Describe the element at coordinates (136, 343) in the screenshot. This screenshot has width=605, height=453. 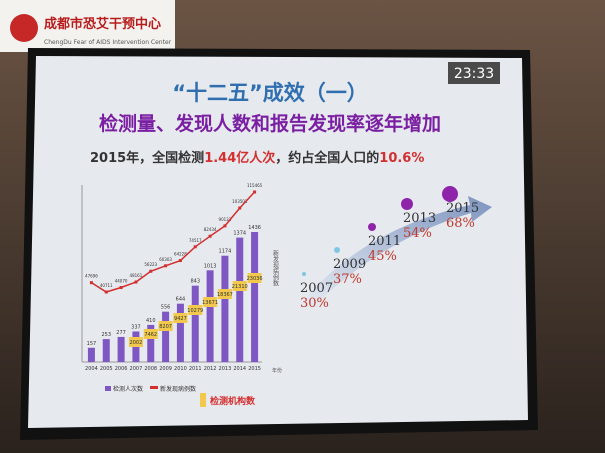
I see `center-label: 2002` at that location.